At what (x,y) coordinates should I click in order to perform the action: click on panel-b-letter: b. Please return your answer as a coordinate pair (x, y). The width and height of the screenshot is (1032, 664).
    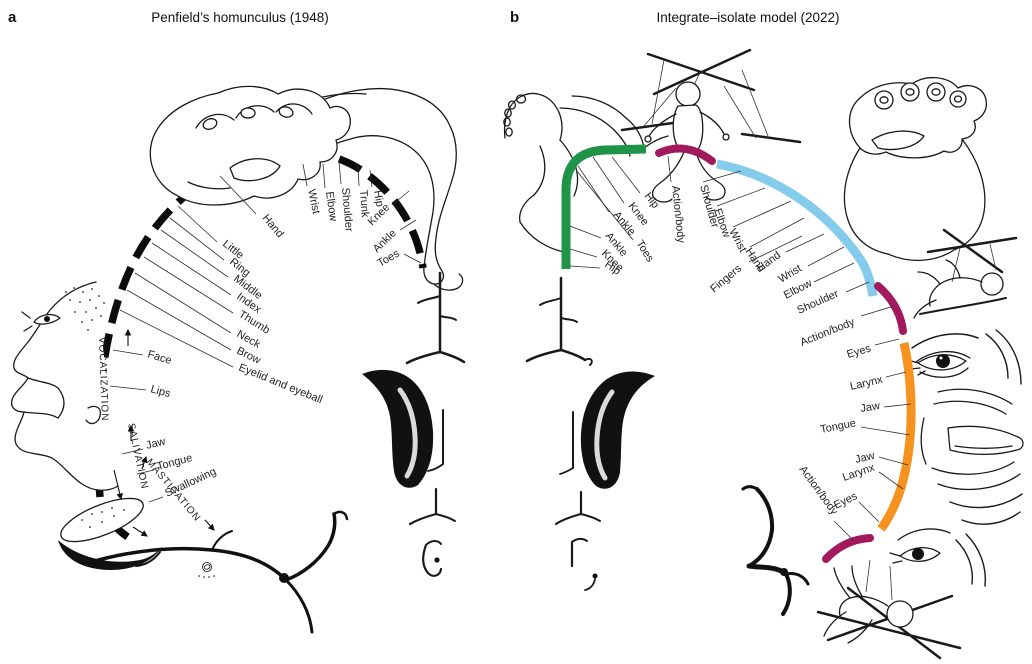
    Looking at the image, I should click on (514, 17).